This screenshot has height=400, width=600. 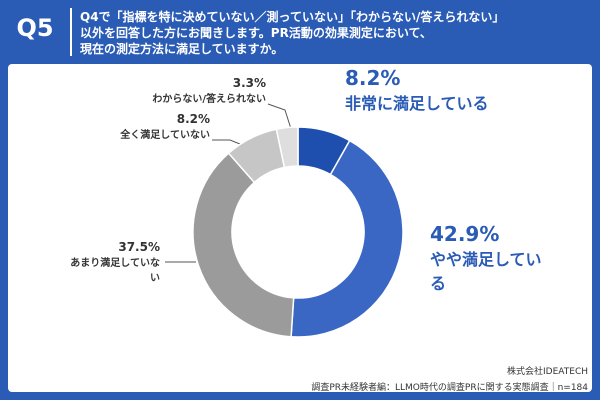 What do you see at coordinates (209, 99) in the screenshot?
I see `category-label: わからない/答えられない` at bounding box center [209, 99].